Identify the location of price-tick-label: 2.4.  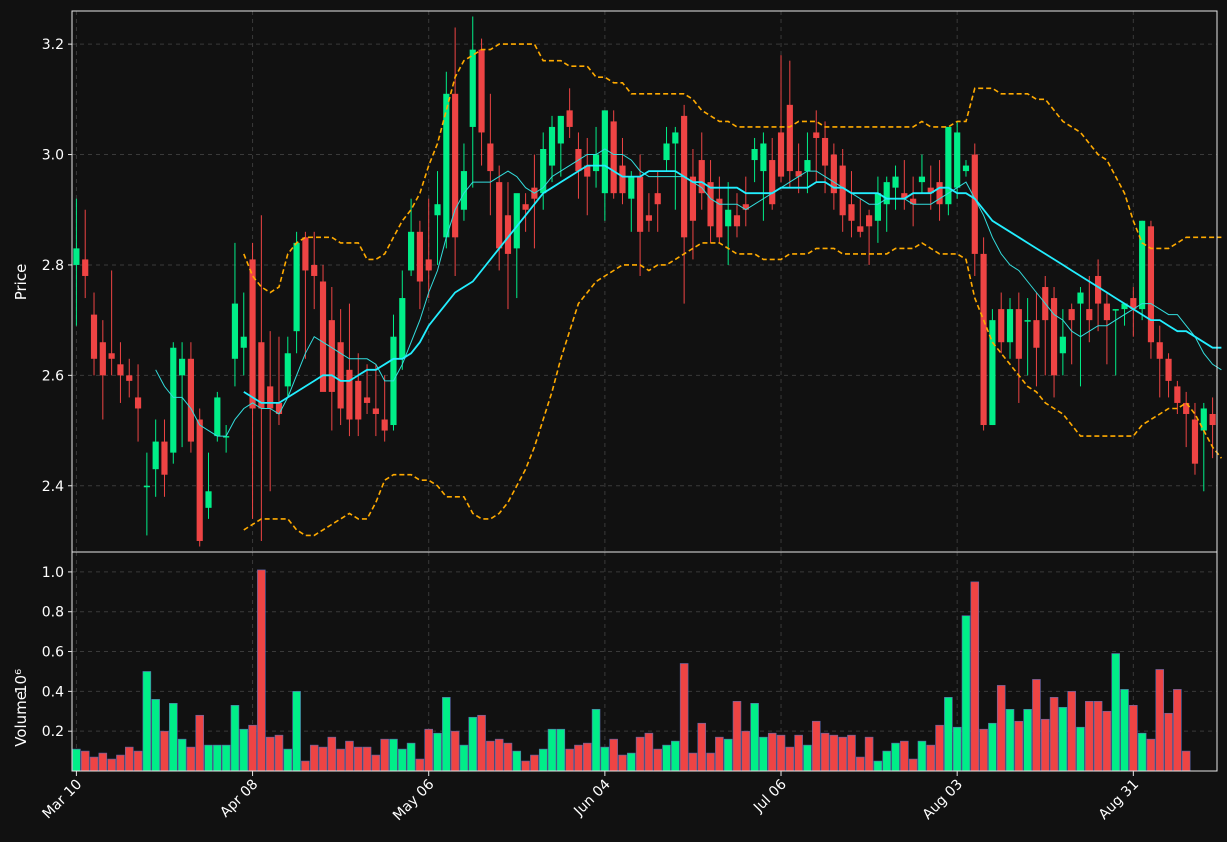
(53, 487).